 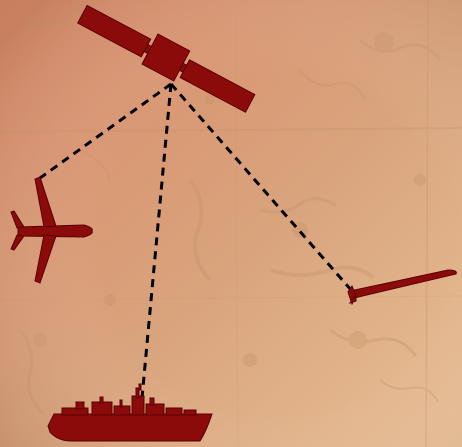 What do you see at coordinates (156, 241) in the screenshot?
I see `link-satellite-ship` at bounding box center [156, 241].